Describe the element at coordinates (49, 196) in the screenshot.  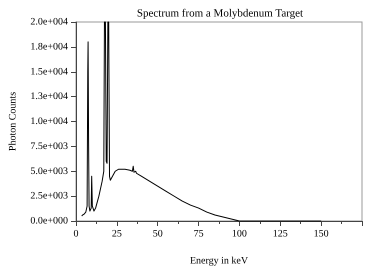
I see `y-tick-label: 2.5e+003` at that location.